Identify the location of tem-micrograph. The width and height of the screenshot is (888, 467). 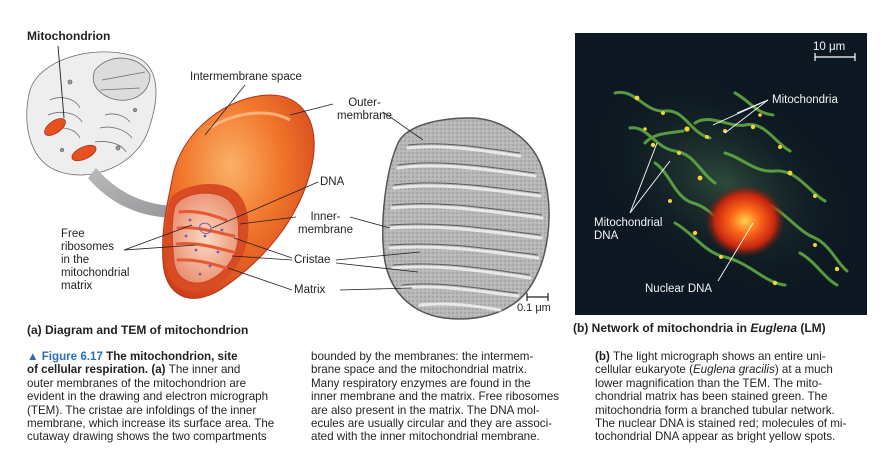
(466, 218).